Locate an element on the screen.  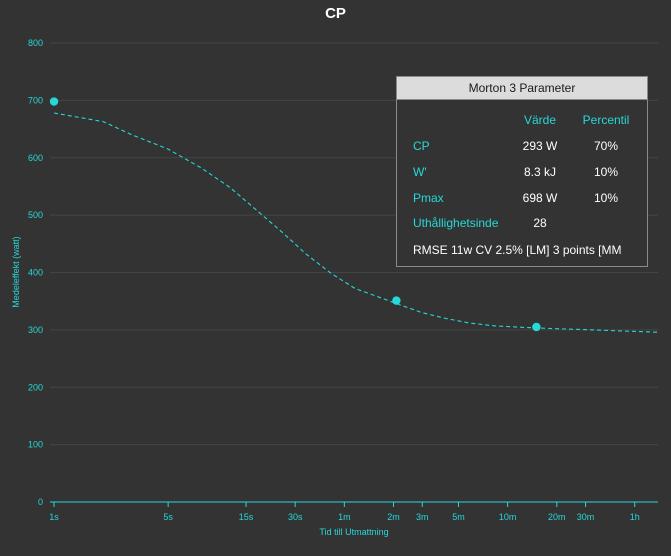
y-tick-label: 0 is located at coordinates (40, 502).